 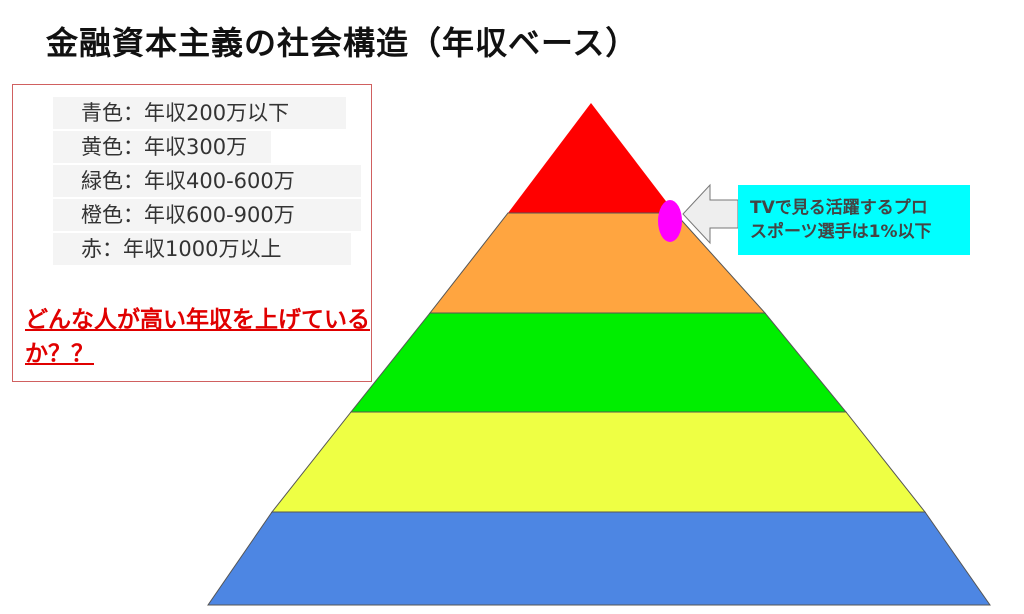 What do you see at coordinates (670, 221) in the screenshot?
I see `marker-ellipse` at bounding box center [670, 221].